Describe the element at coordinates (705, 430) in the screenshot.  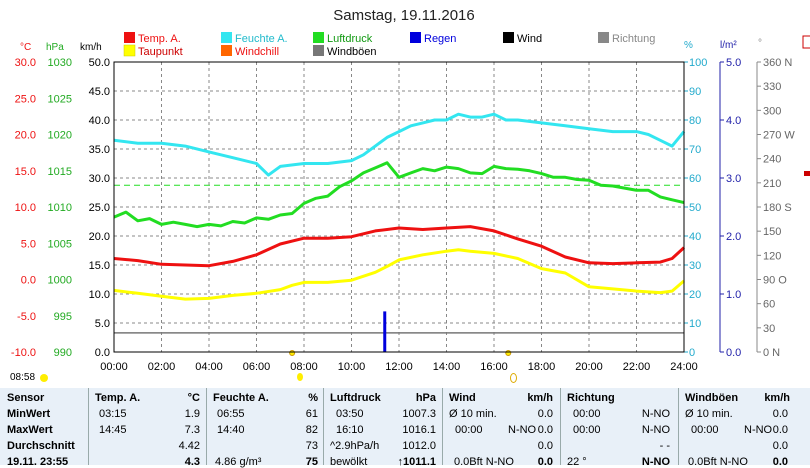
I see `gust-max-time: 00:00` at that location.